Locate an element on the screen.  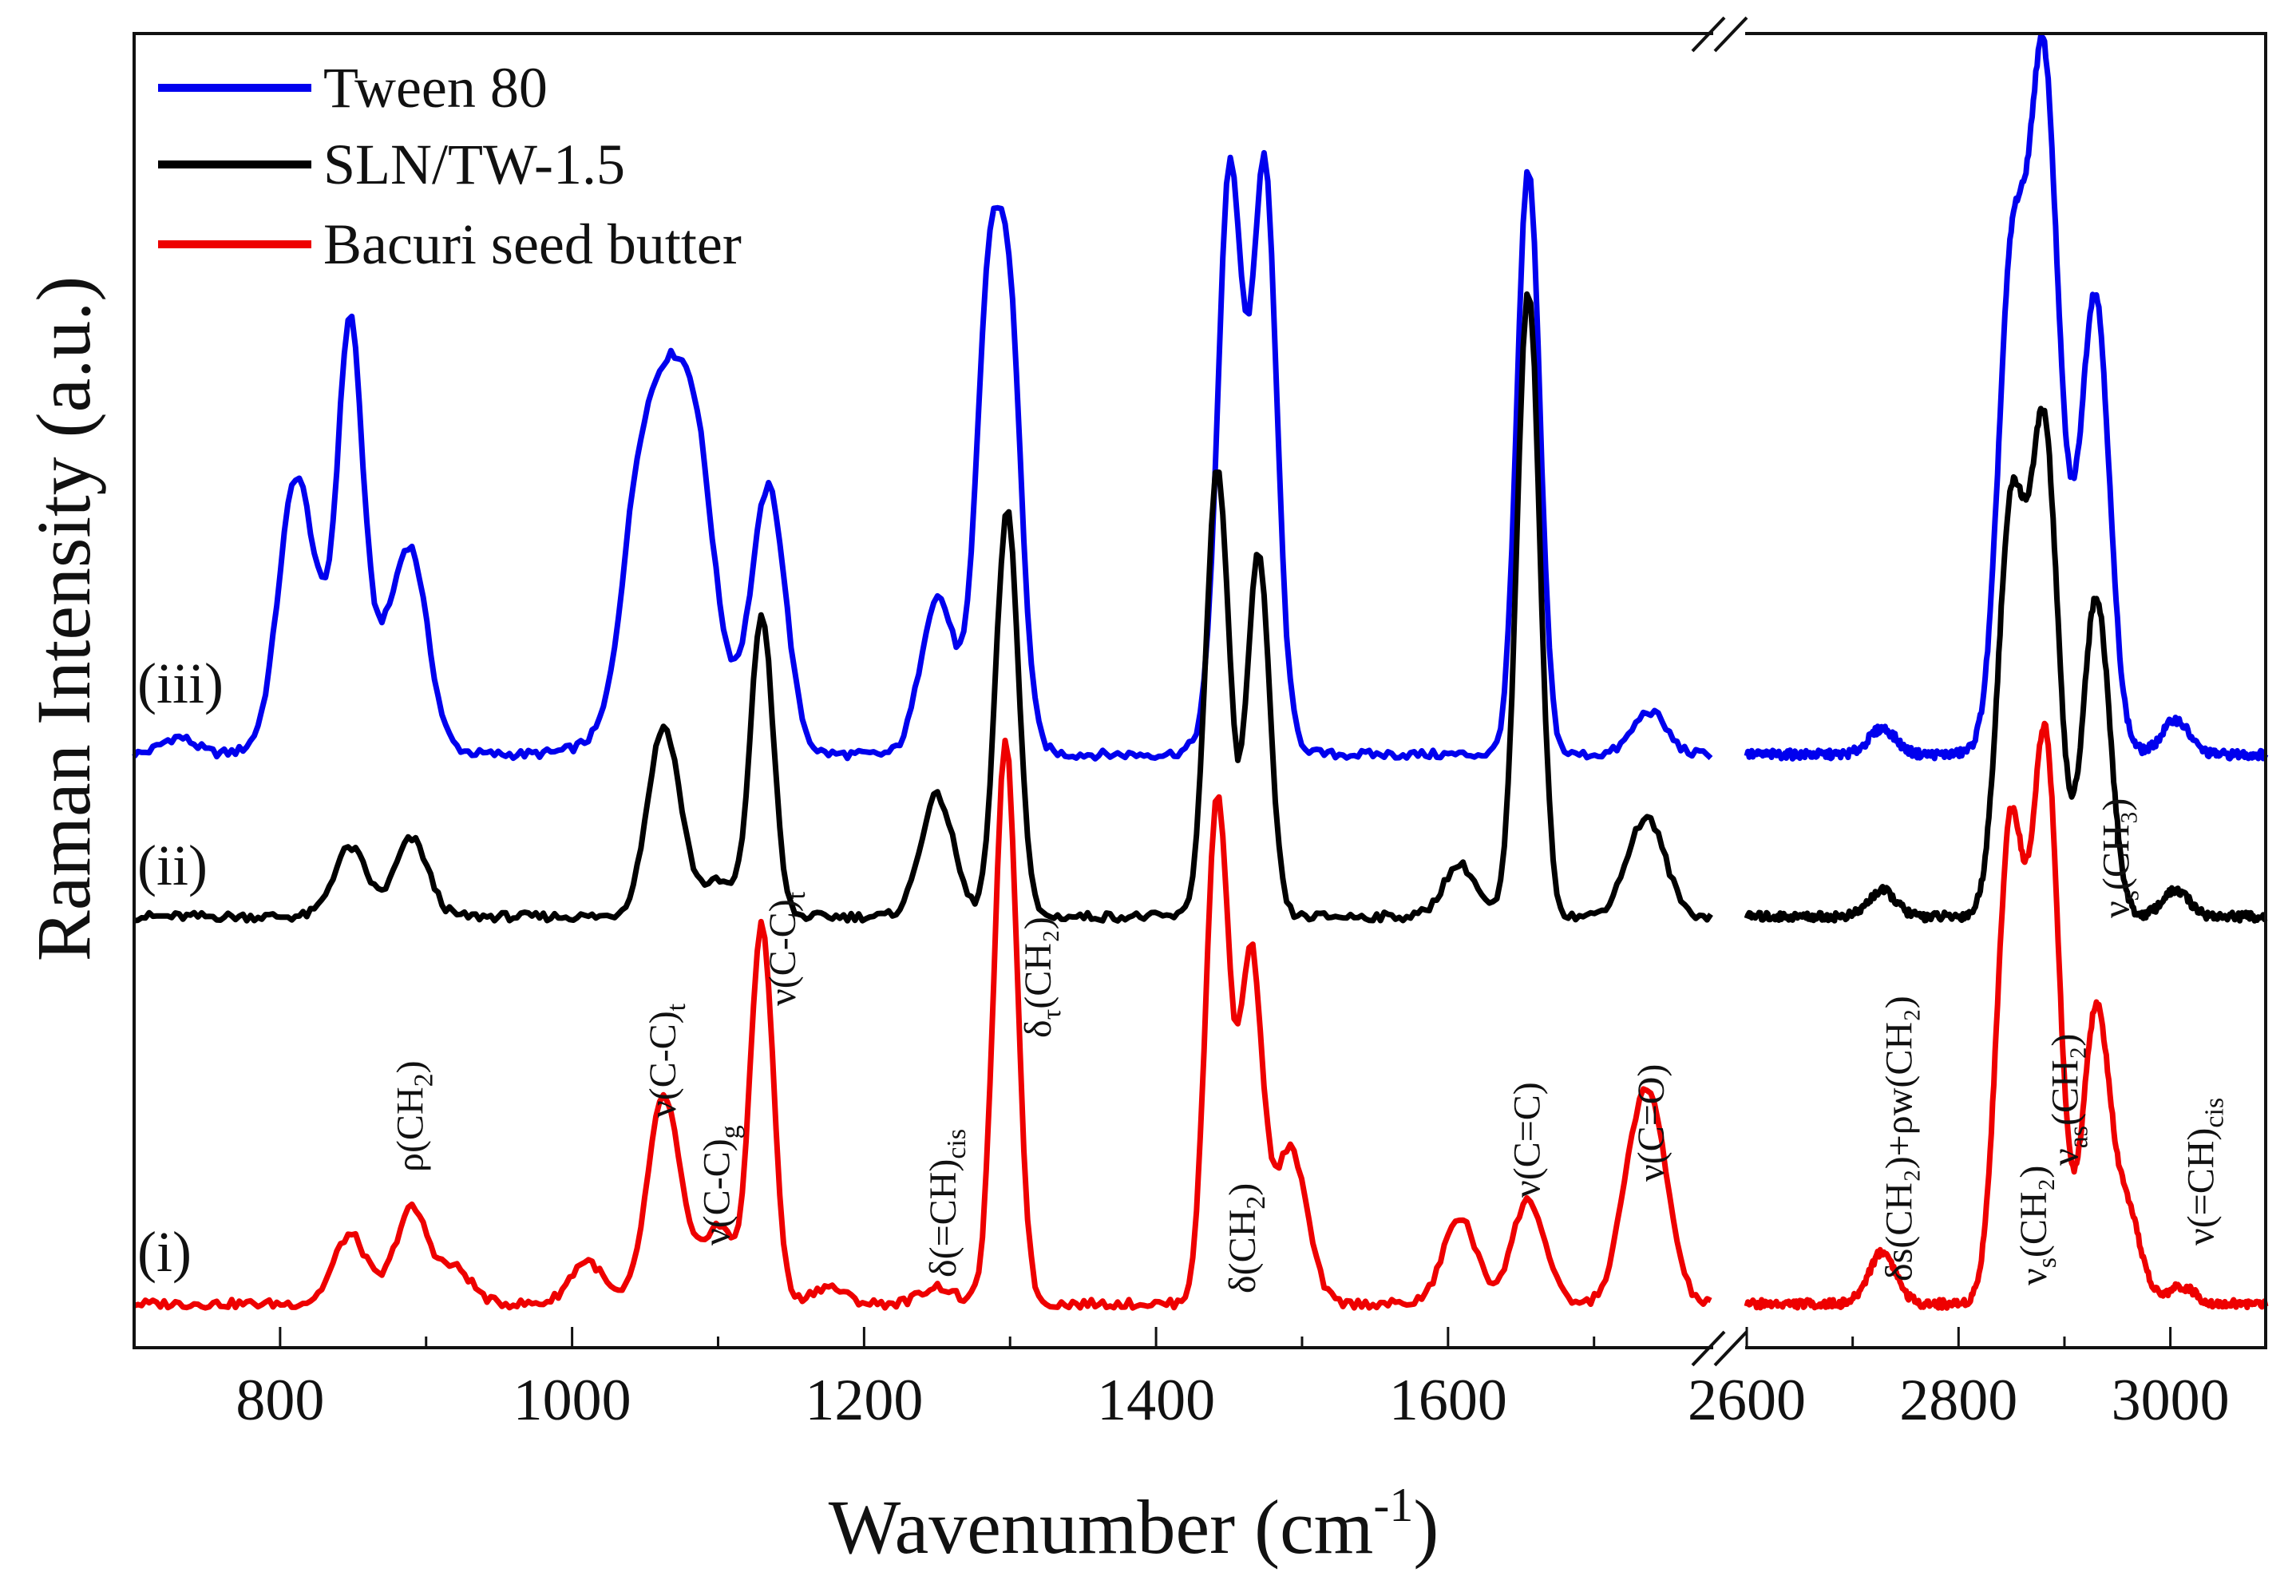
band-annotation-sub-1: t is located at coordinates (676, 1007).